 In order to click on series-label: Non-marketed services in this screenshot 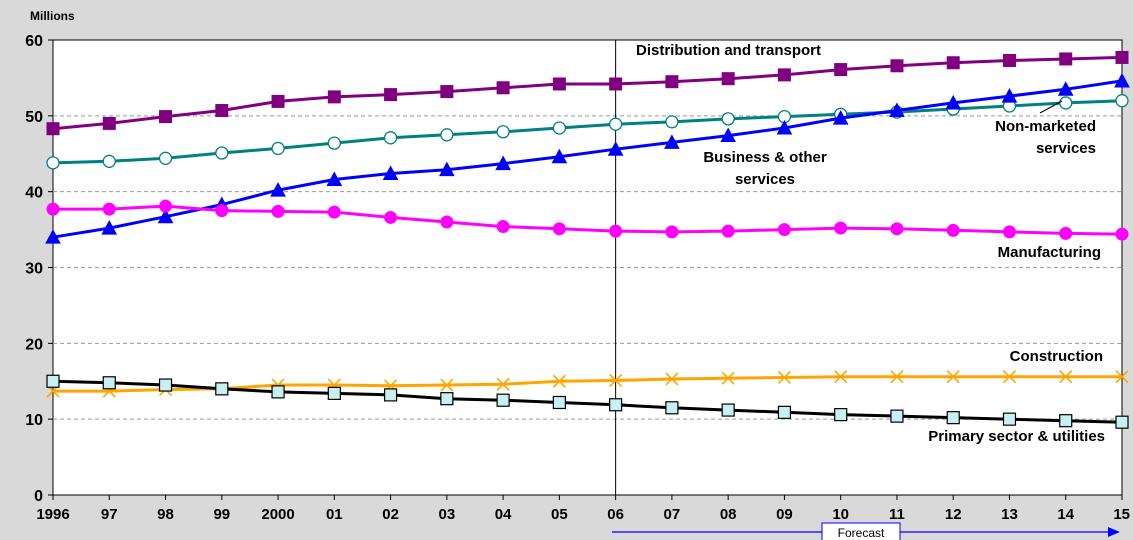, I will do `click(1045, 137)`.